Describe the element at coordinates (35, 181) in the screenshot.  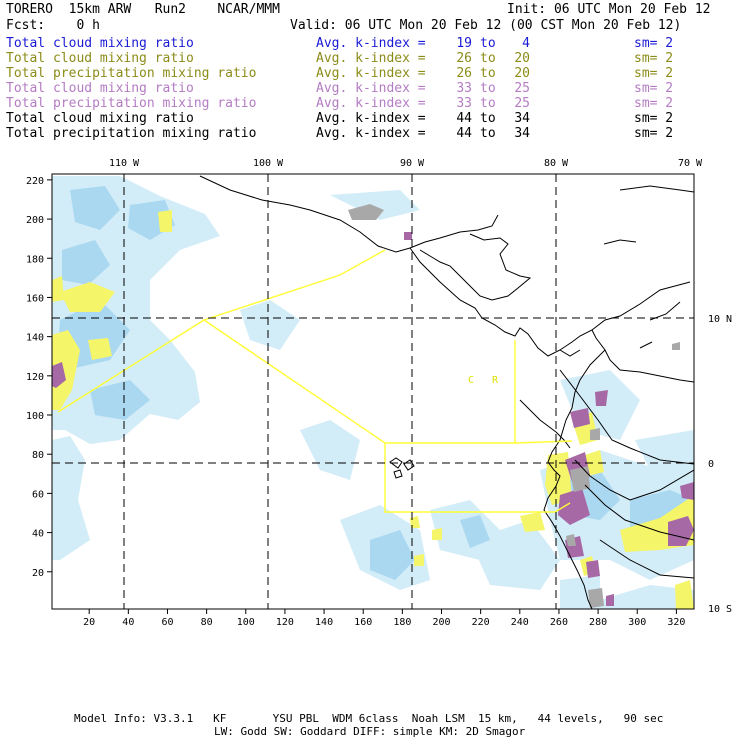
I see `y-tick-label: 220` at that location.